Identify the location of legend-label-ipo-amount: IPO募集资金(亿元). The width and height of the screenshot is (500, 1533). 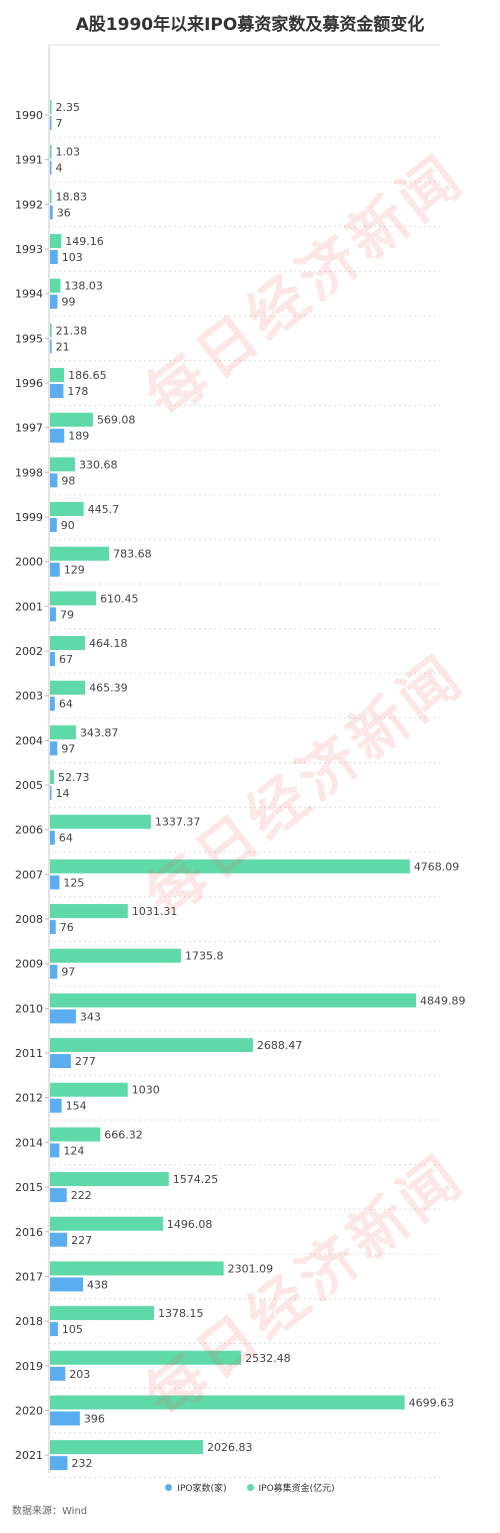
(296, 1489).